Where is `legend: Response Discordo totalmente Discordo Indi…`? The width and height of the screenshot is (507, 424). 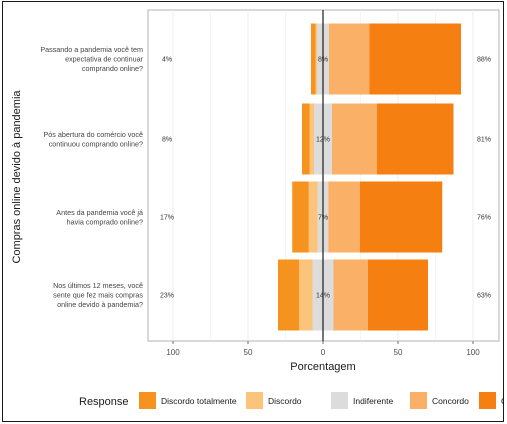 legend: Response Discordo totalmente Discordo Indi… is located at coordinates (291, 400).